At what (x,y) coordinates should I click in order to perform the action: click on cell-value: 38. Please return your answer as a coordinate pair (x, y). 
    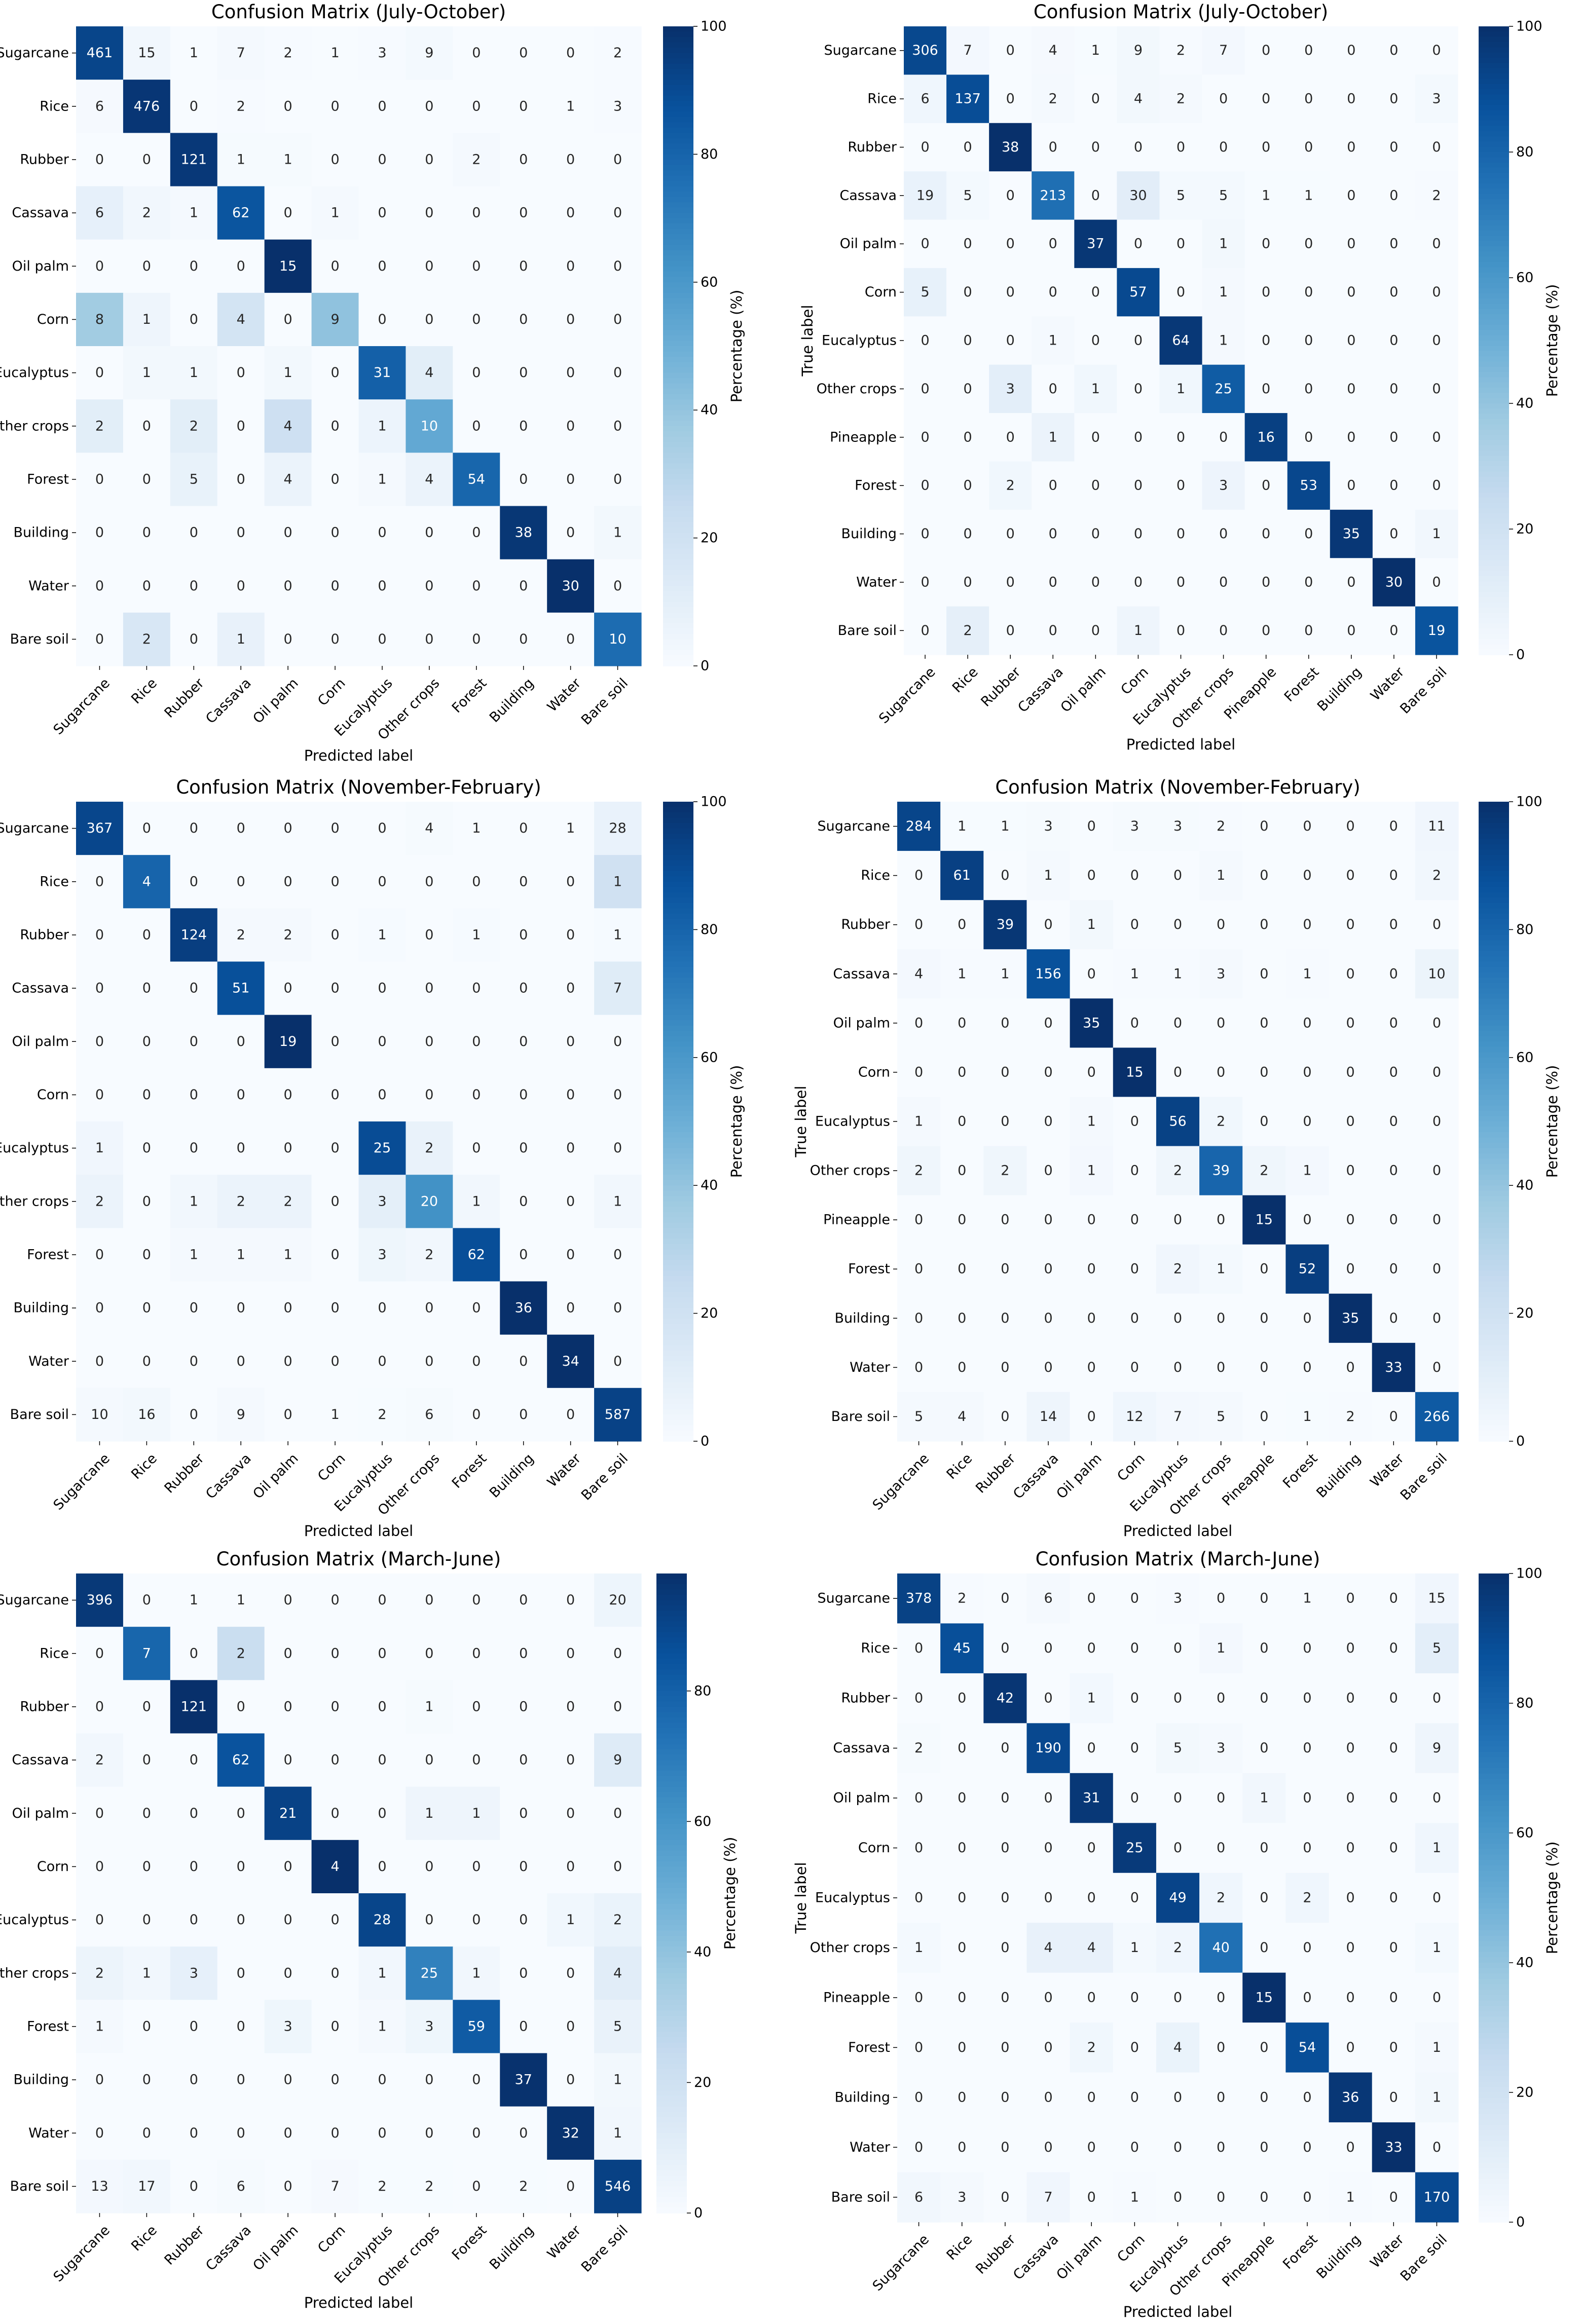
    Looking at the image, I should click on (524, 533).